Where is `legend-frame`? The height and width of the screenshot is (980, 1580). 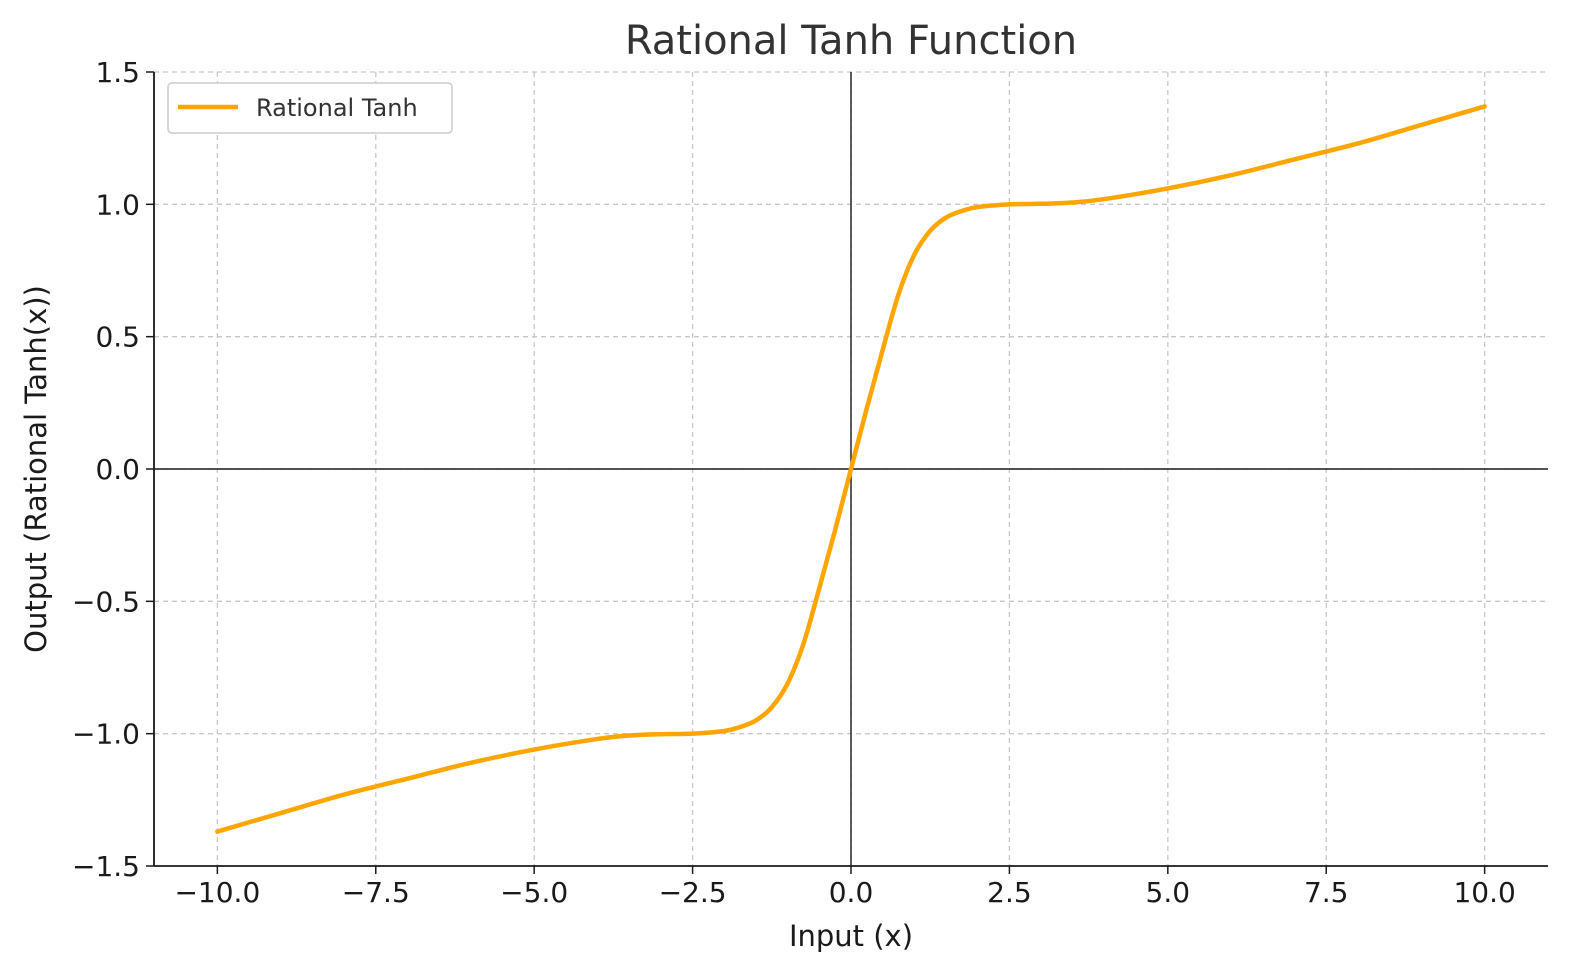
legend-frame is located at coordinates (310, 108).